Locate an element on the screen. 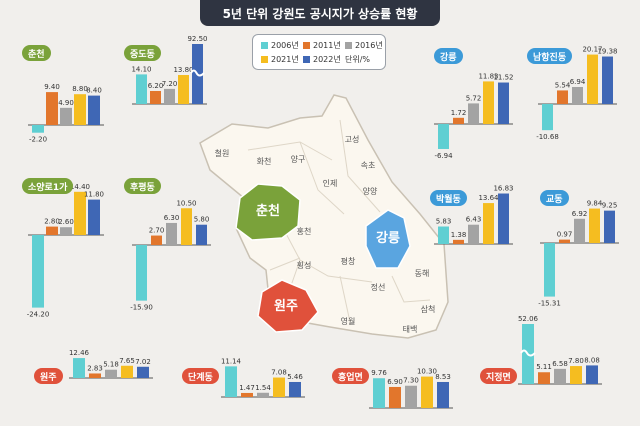 This screenshot has height=426, width=640. data-label-bakwol-dong-1: 5.83 is located at coordinates (444, 222).